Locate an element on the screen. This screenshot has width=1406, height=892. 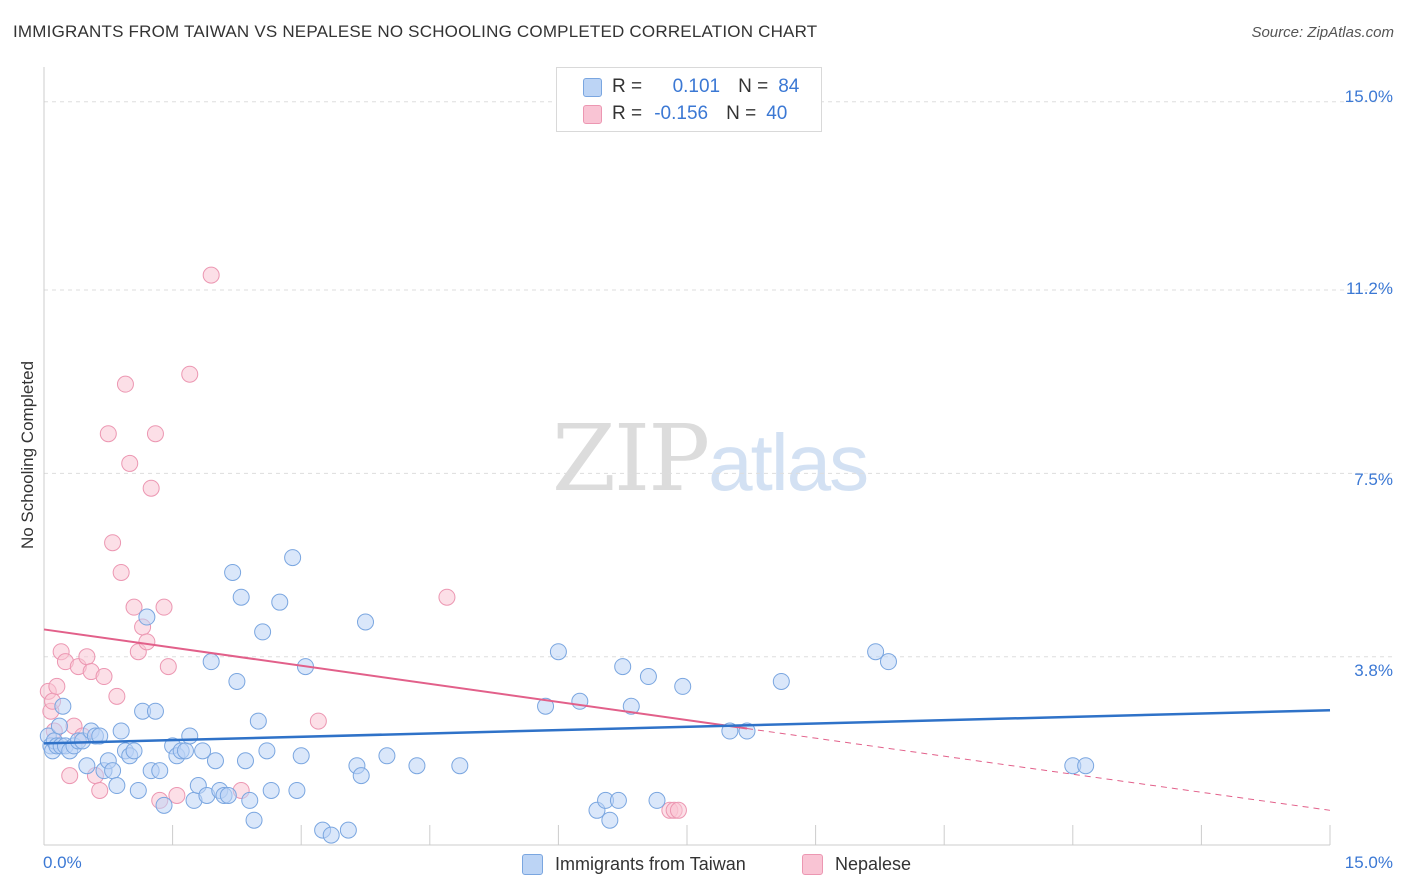
stats-legend: R = 0.101 N = 84 R = -0.156 N = 40 is located at coordinates (689, 99).